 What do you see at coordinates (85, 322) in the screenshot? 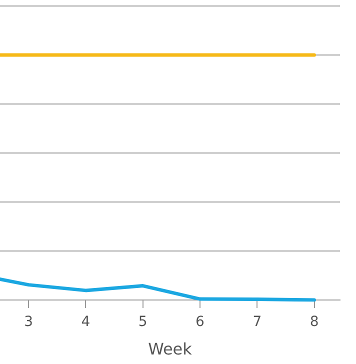
I see `x-tick-label: 4` at bounding box center [85, 322].